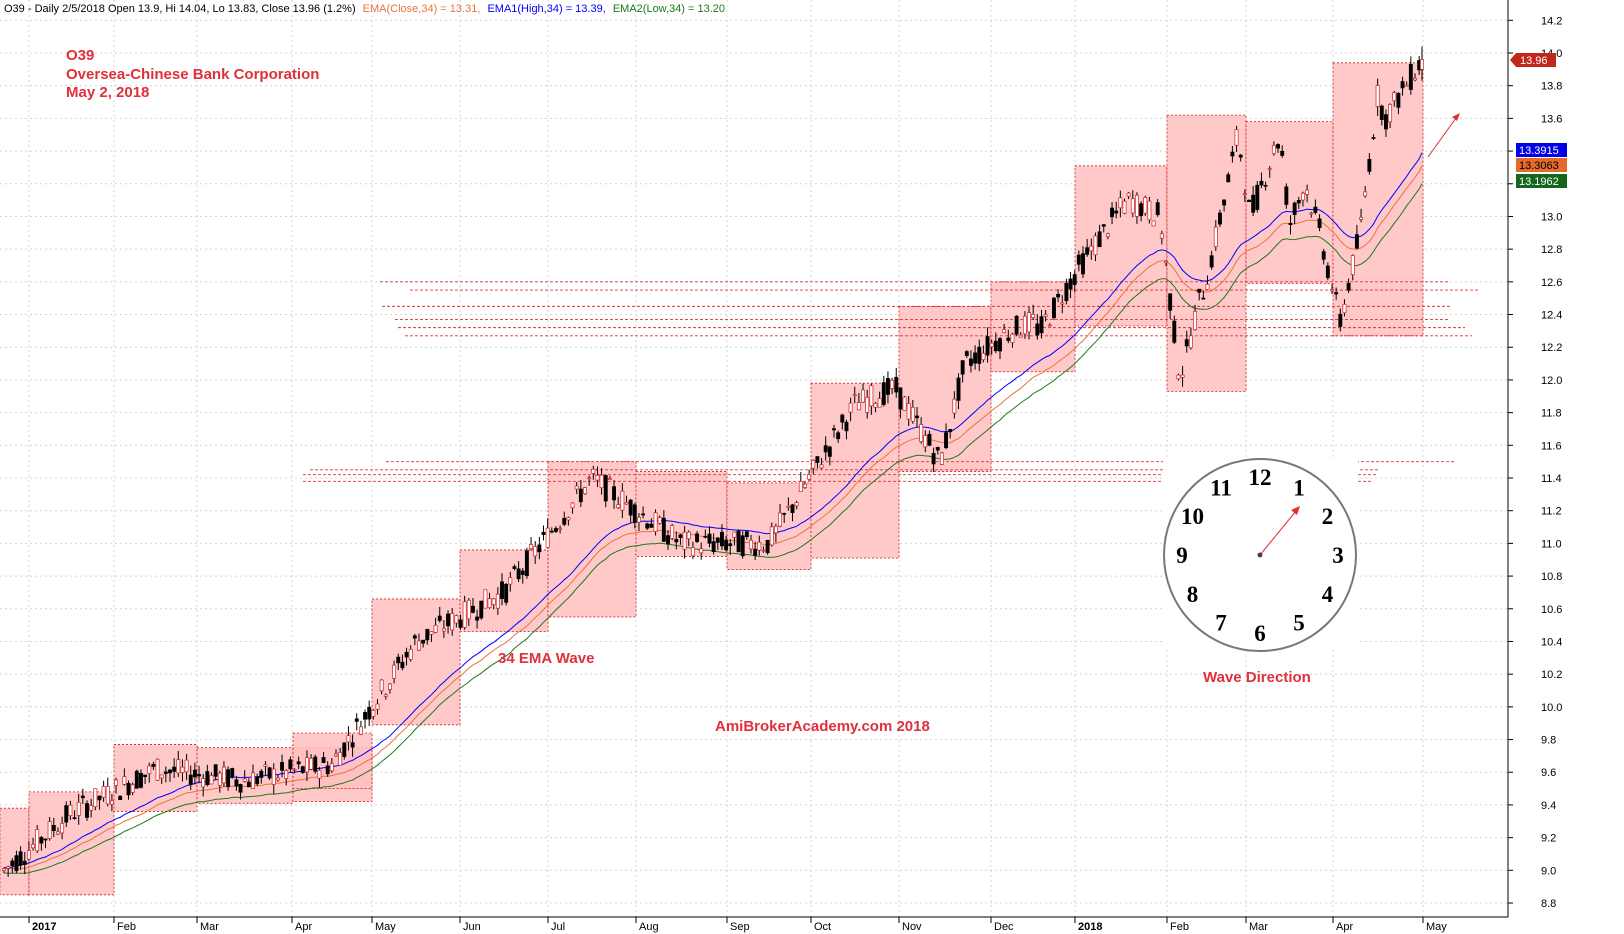 Image resolution: width=1624 pixels, height=934 pixels. What do you see at coordinates (740, 927) in the screenshot?
I see `x-tick-label: Sep` at bounding box center [740, 927].